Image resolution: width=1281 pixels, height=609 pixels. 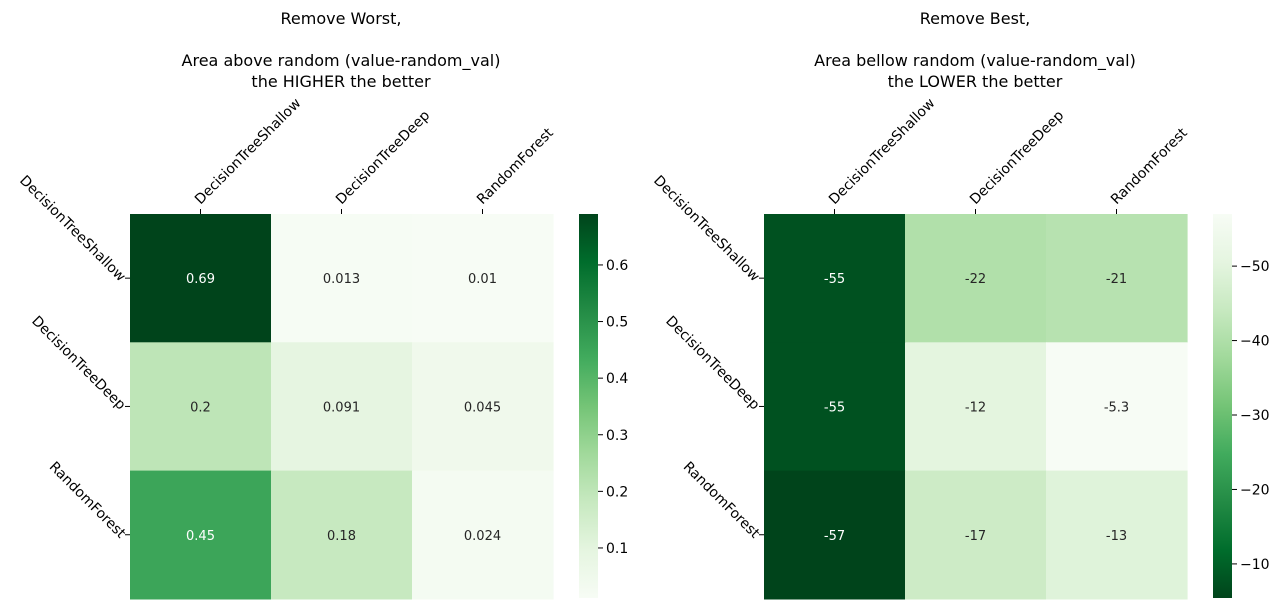 I want to click on colorbar-tick-label: −40, so click(x=1255, y=342).